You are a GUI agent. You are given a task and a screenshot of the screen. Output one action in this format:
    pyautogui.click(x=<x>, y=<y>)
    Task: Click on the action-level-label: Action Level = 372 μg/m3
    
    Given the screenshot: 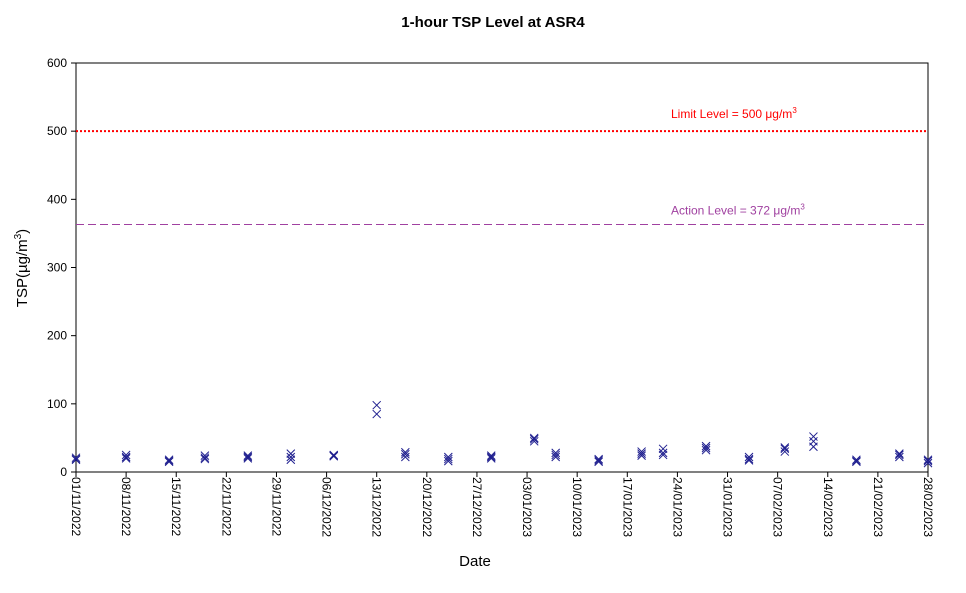 What is the action you would take?
    pyautogui.click(x=738, y=210)
    